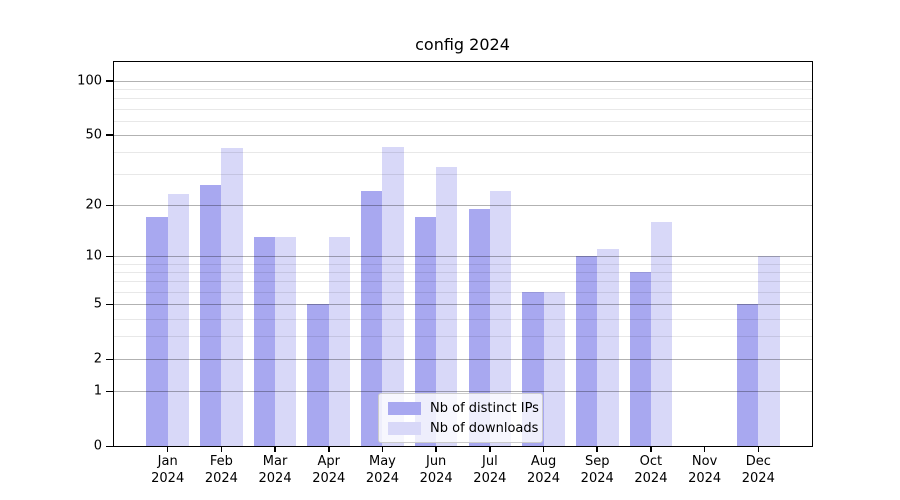 Image resolution: width=900 pixels, height=500 pixels. Describe the element at coordinates (597, 449) in the screenshot. I see `x-tick-sep` at that location.